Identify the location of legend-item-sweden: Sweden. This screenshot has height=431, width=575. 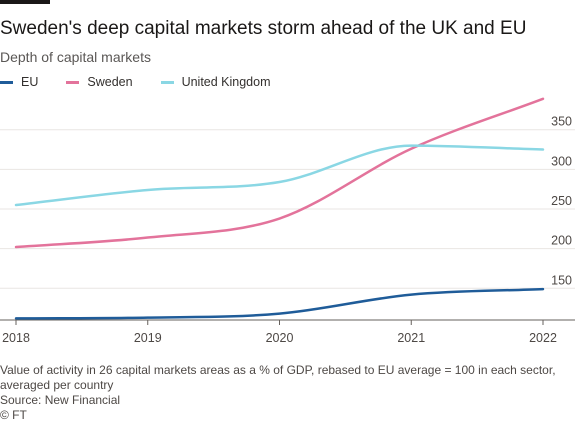
(99, 82).